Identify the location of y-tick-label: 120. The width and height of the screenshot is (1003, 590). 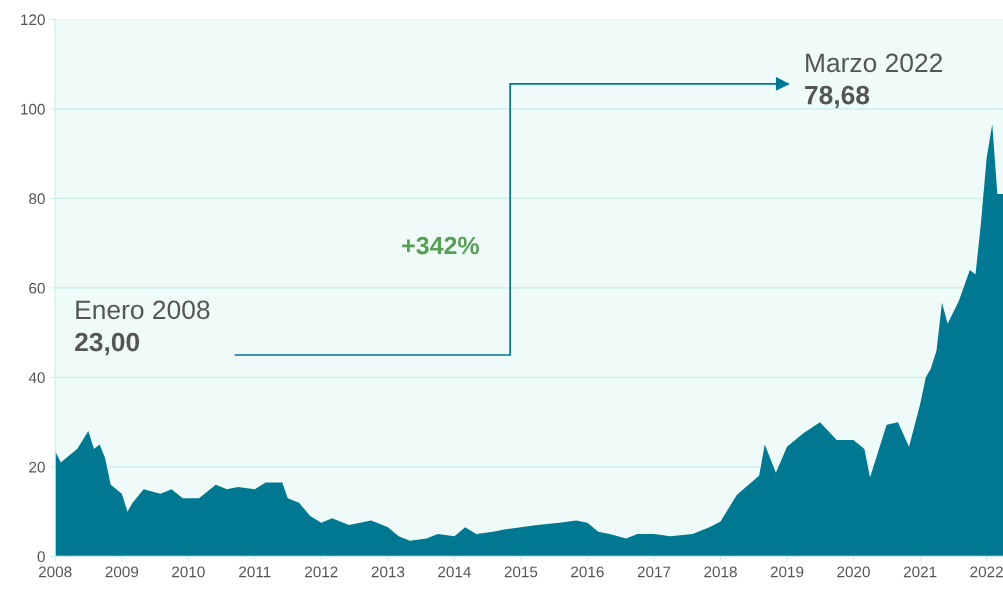
(33, 20).